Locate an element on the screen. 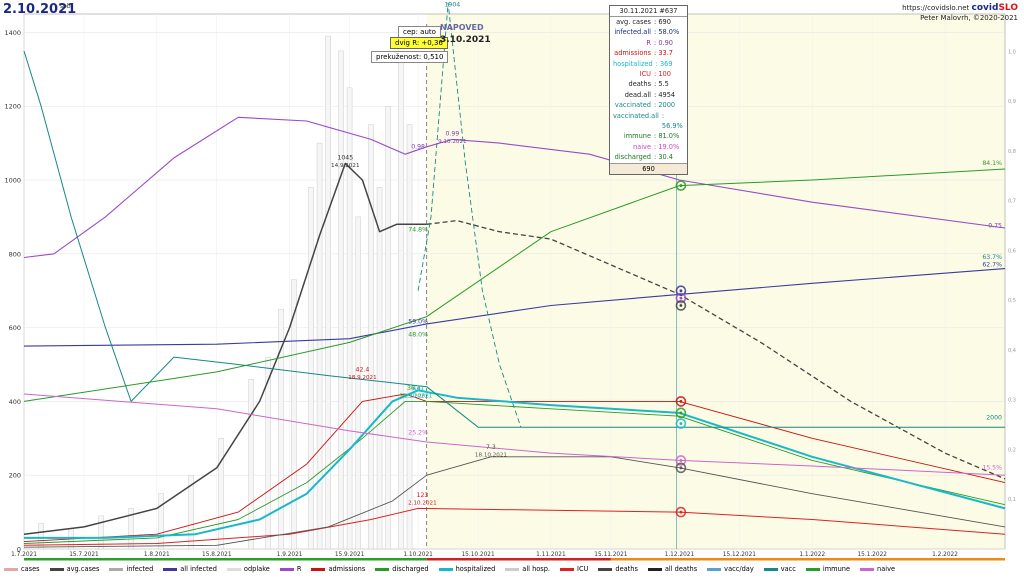 The width and height of the screenshot is (1024, 580). info-row-value: : 33.7 is located at coordinates (663, 53).